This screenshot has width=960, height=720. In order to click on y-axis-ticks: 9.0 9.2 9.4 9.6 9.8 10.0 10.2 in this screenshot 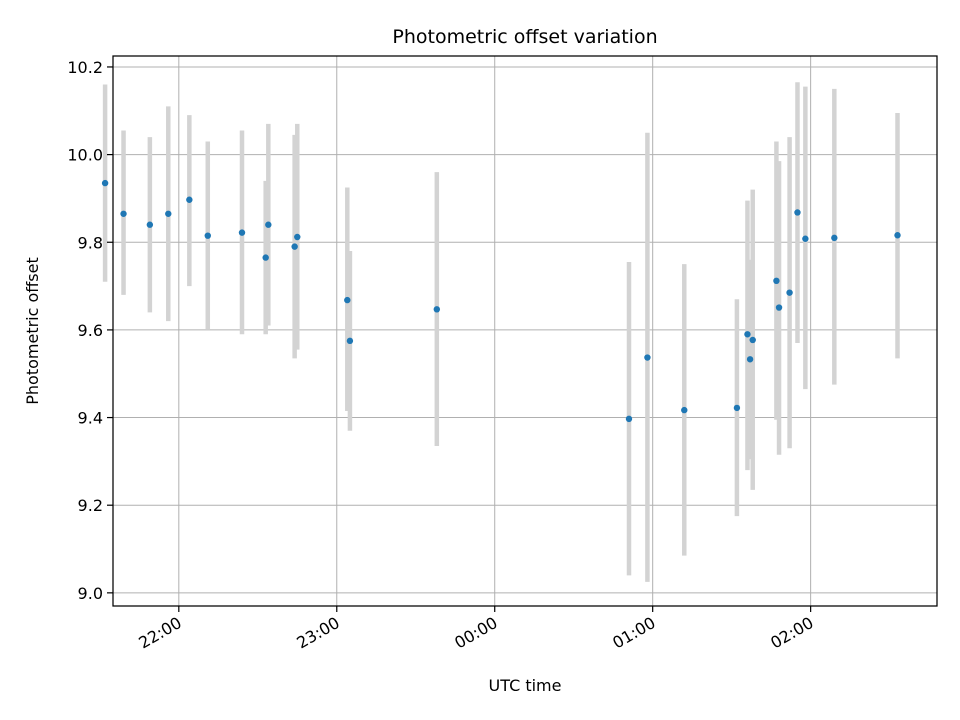, I will do `click(90, 330)`.